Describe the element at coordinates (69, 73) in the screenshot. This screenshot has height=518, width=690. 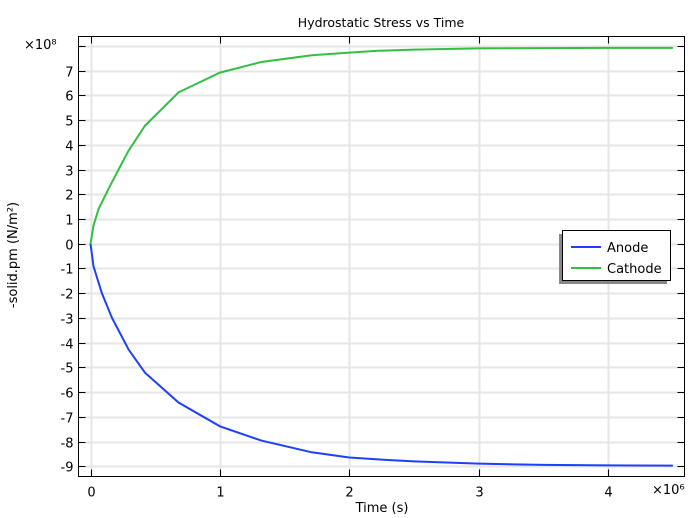
I see `y-tick-label: 7` at that location.